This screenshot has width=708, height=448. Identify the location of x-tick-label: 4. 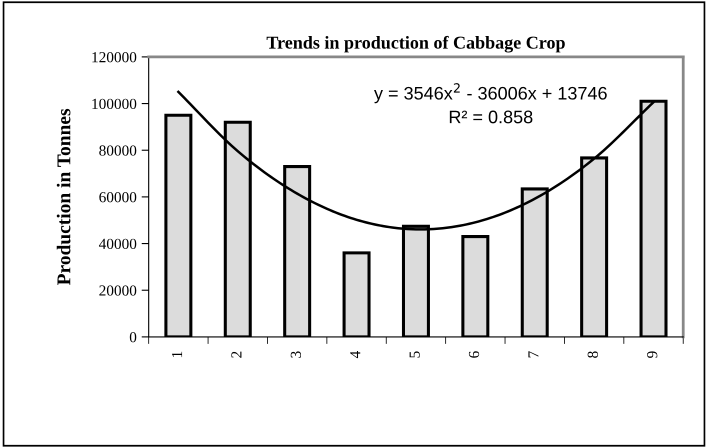
(355, 354).